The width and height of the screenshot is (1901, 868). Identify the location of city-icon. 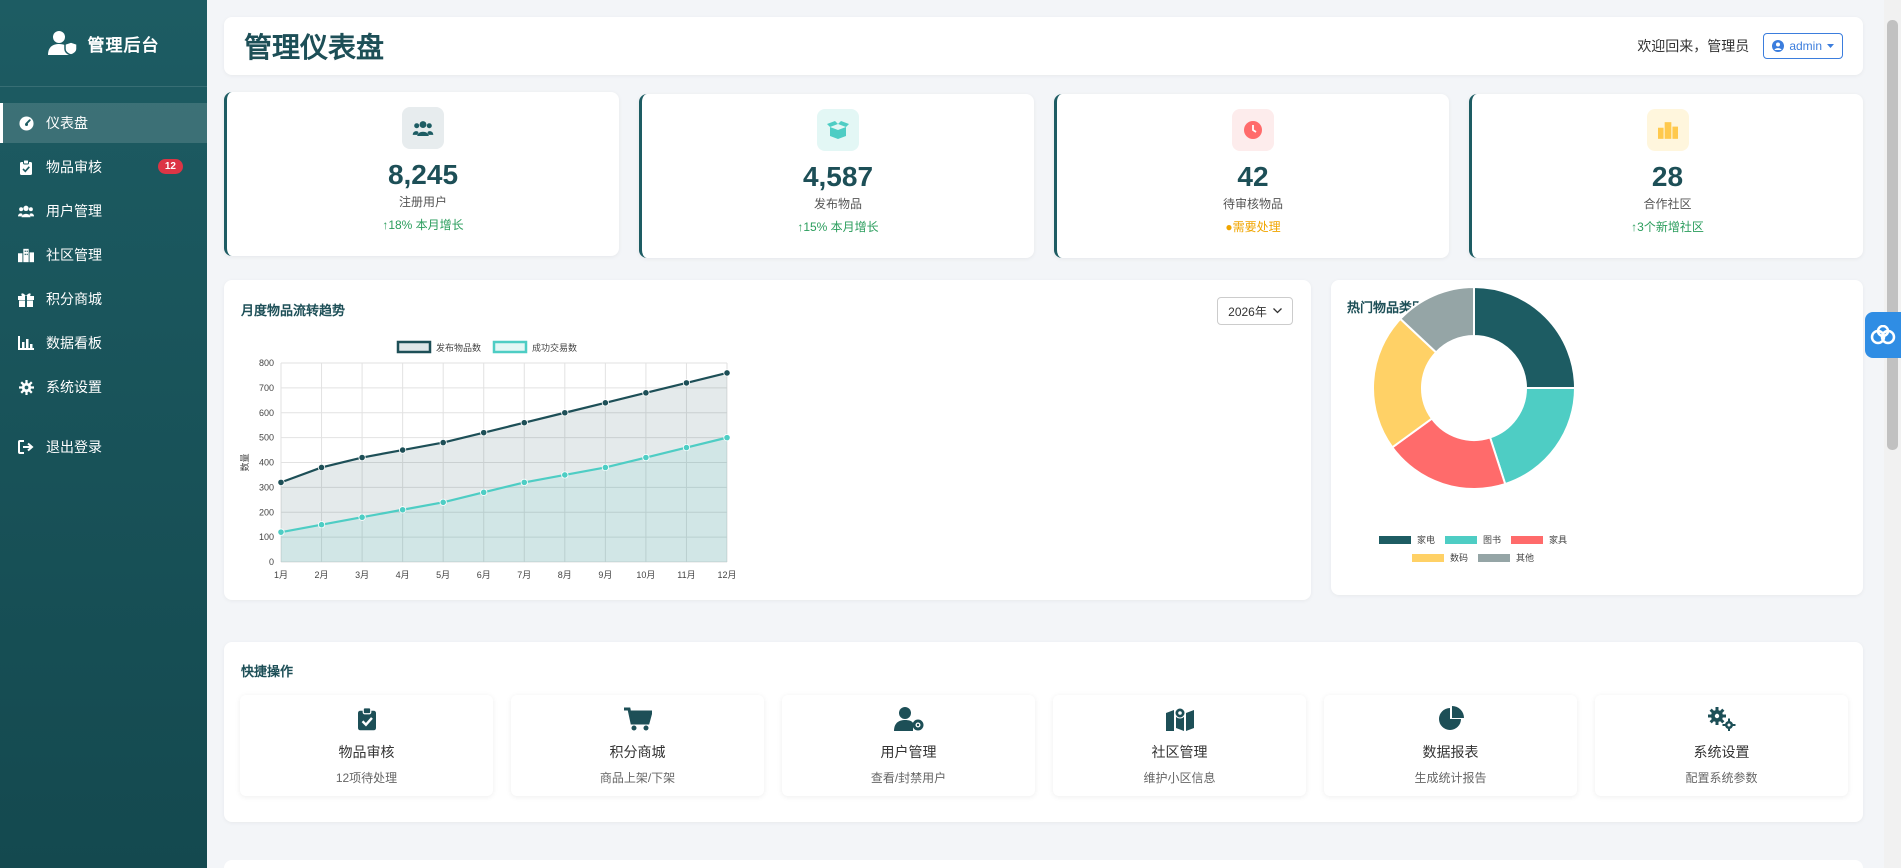
(1667, 130).